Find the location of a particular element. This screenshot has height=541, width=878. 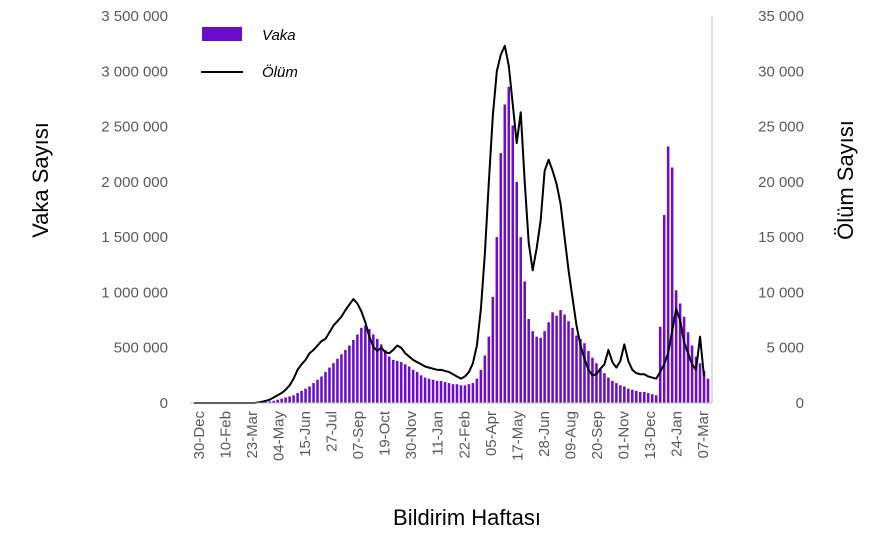

x-tick-label: 05-Apr is located at coordinates (491, 433).